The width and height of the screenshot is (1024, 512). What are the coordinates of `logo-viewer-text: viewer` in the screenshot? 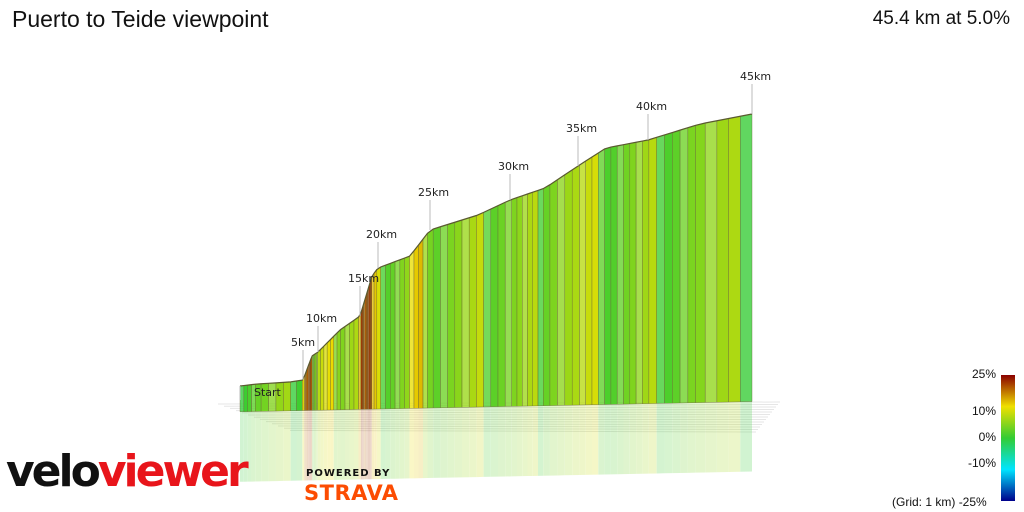 It's located at (173, 471).